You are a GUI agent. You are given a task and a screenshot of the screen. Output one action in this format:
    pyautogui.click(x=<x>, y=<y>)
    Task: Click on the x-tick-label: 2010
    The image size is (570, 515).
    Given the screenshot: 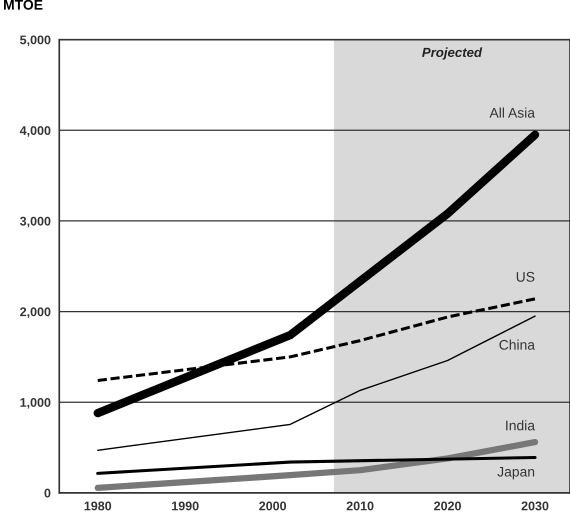 What is the action you would take?
    pyautogui.click(x=360, y=506)
    